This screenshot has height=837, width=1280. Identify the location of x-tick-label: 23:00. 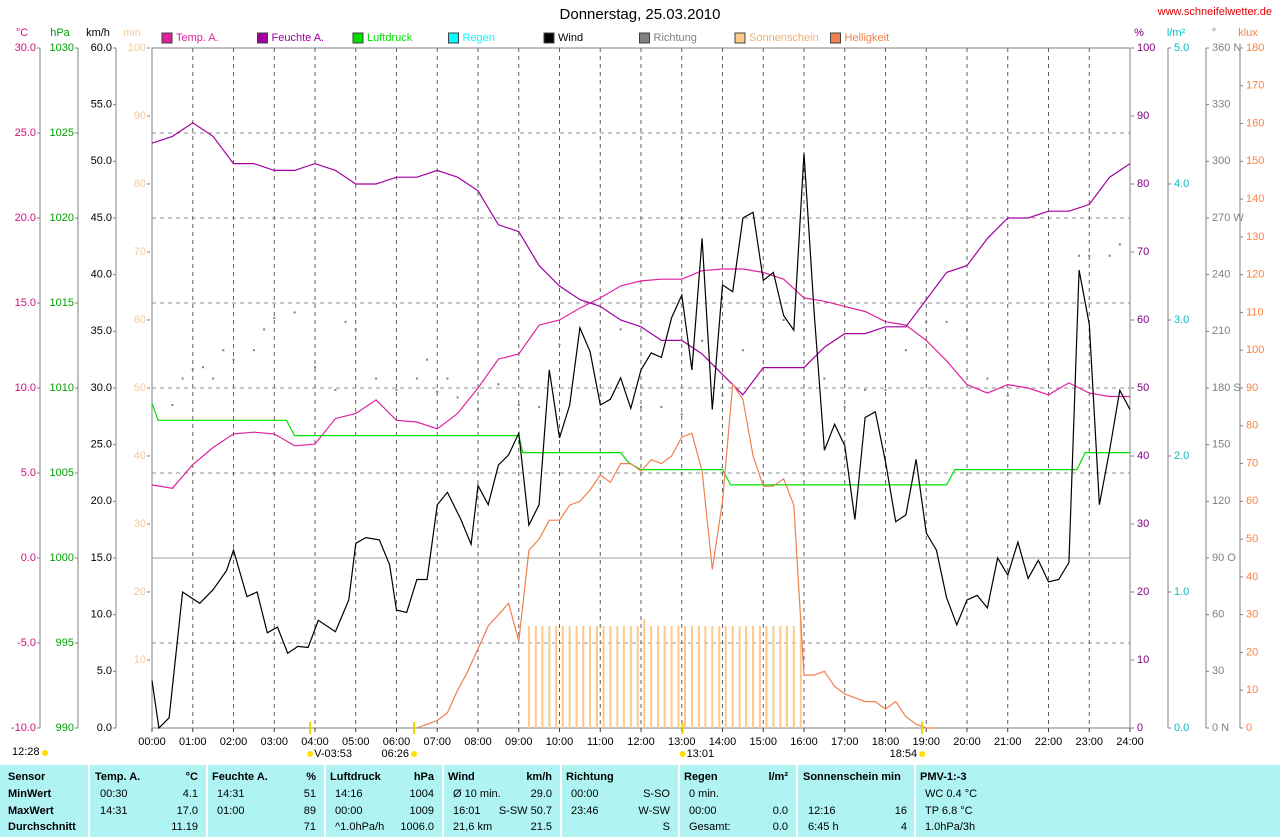
(1089, 742).